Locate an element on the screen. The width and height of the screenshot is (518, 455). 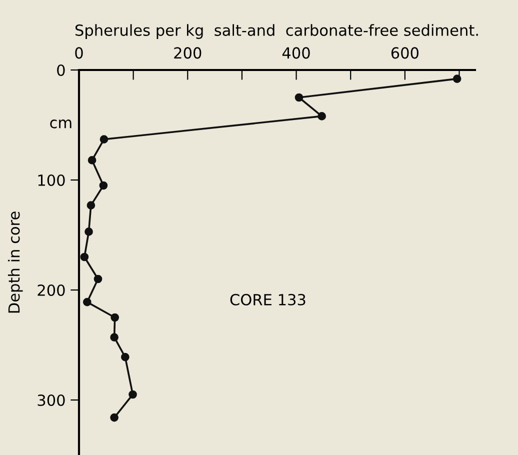
y-tick-label: 300 is located at coordinates (51, 400).